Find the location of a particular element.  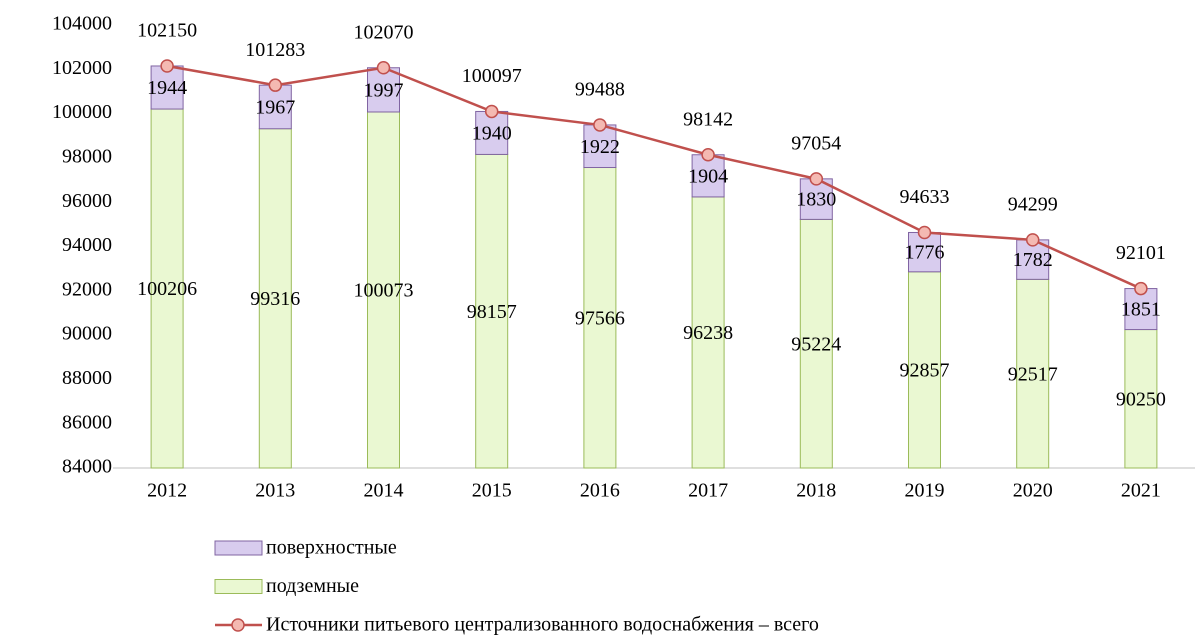

bar-value-label: 1967 is located at coordinates (275, 108).